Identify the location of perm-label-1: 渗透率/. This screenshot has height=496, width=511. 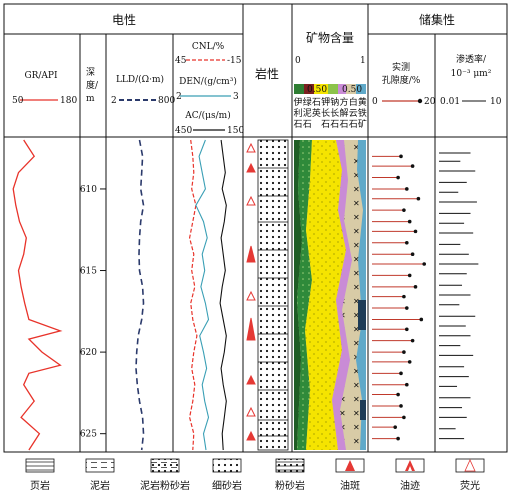
(471, 59).